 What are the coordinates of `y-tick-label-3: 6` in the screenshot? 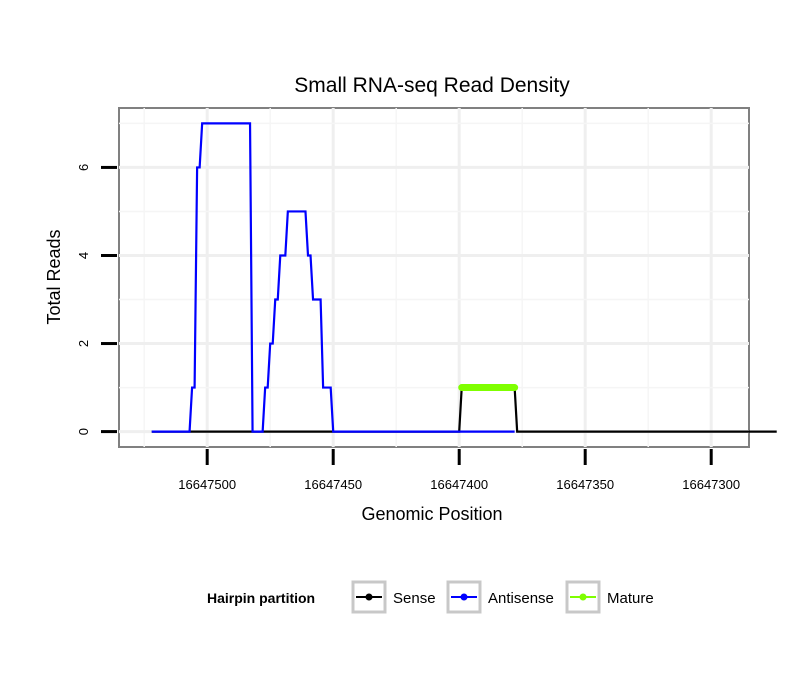 It's located at (83, 167).